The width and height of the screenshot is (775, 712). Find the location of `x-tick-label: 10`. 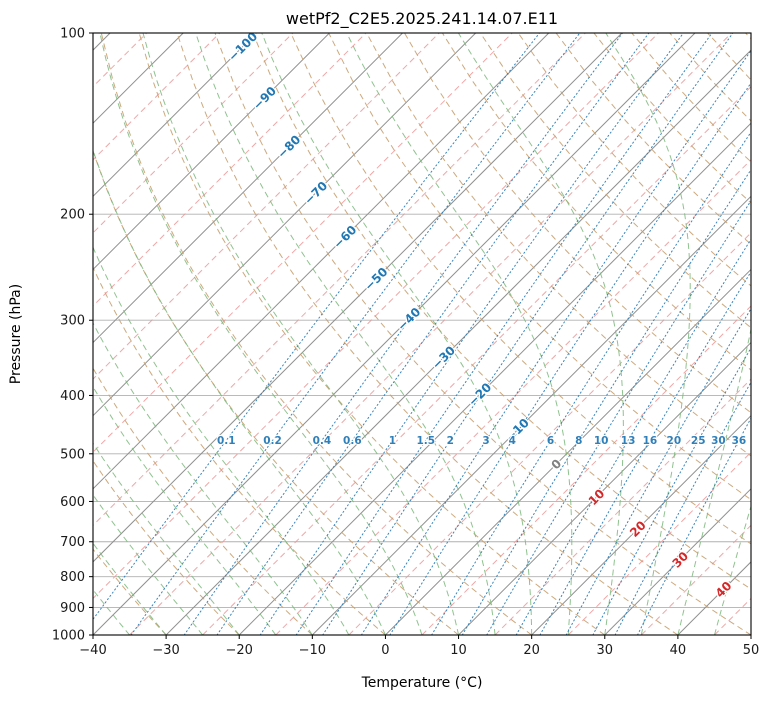

x-tick-label: 10 is located at coordinates (458, 650).